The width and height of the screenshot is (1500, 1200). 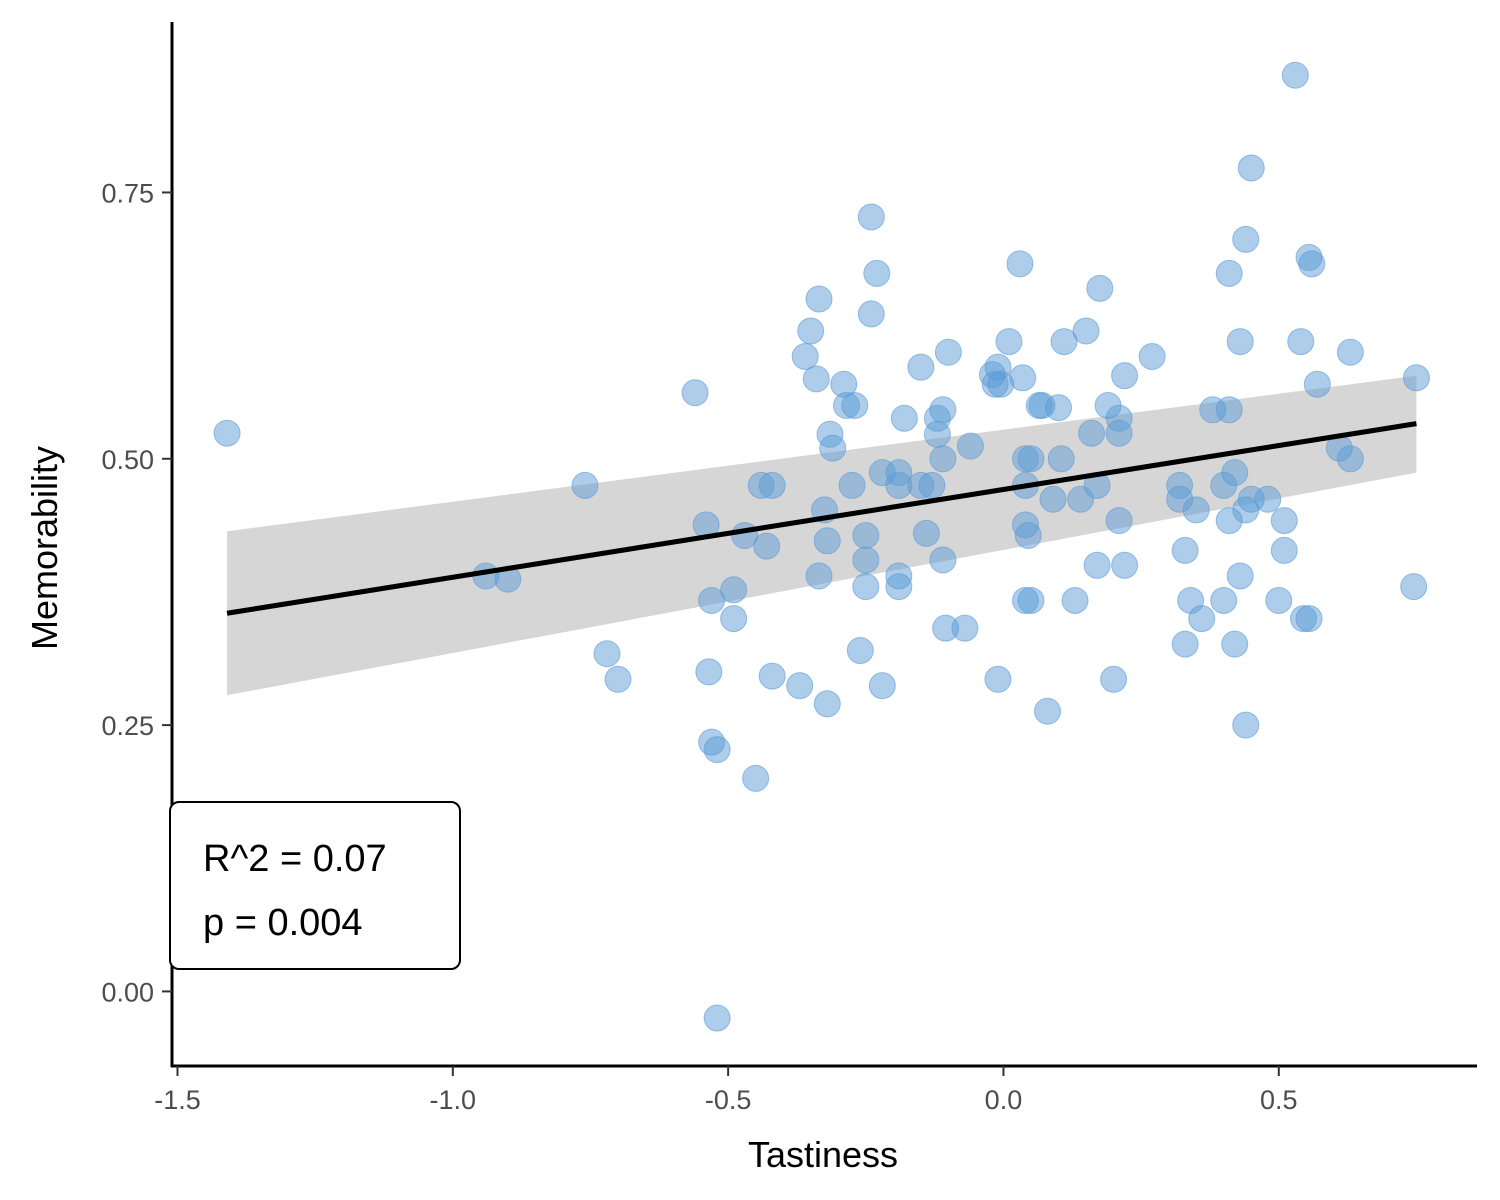 I want to click on x-tick-label: -1.0, so click(x=453, y=1100).